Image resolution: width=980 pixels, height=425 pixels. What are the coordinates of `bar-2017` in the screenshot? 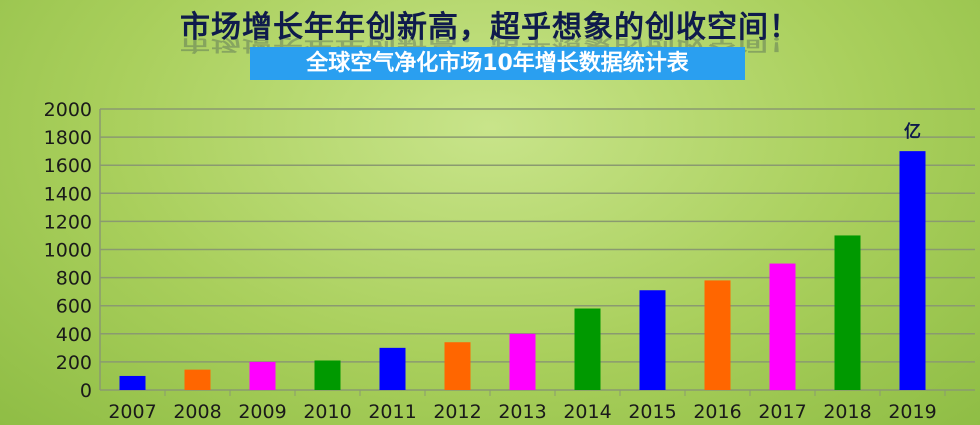 It's located at (782, 326).